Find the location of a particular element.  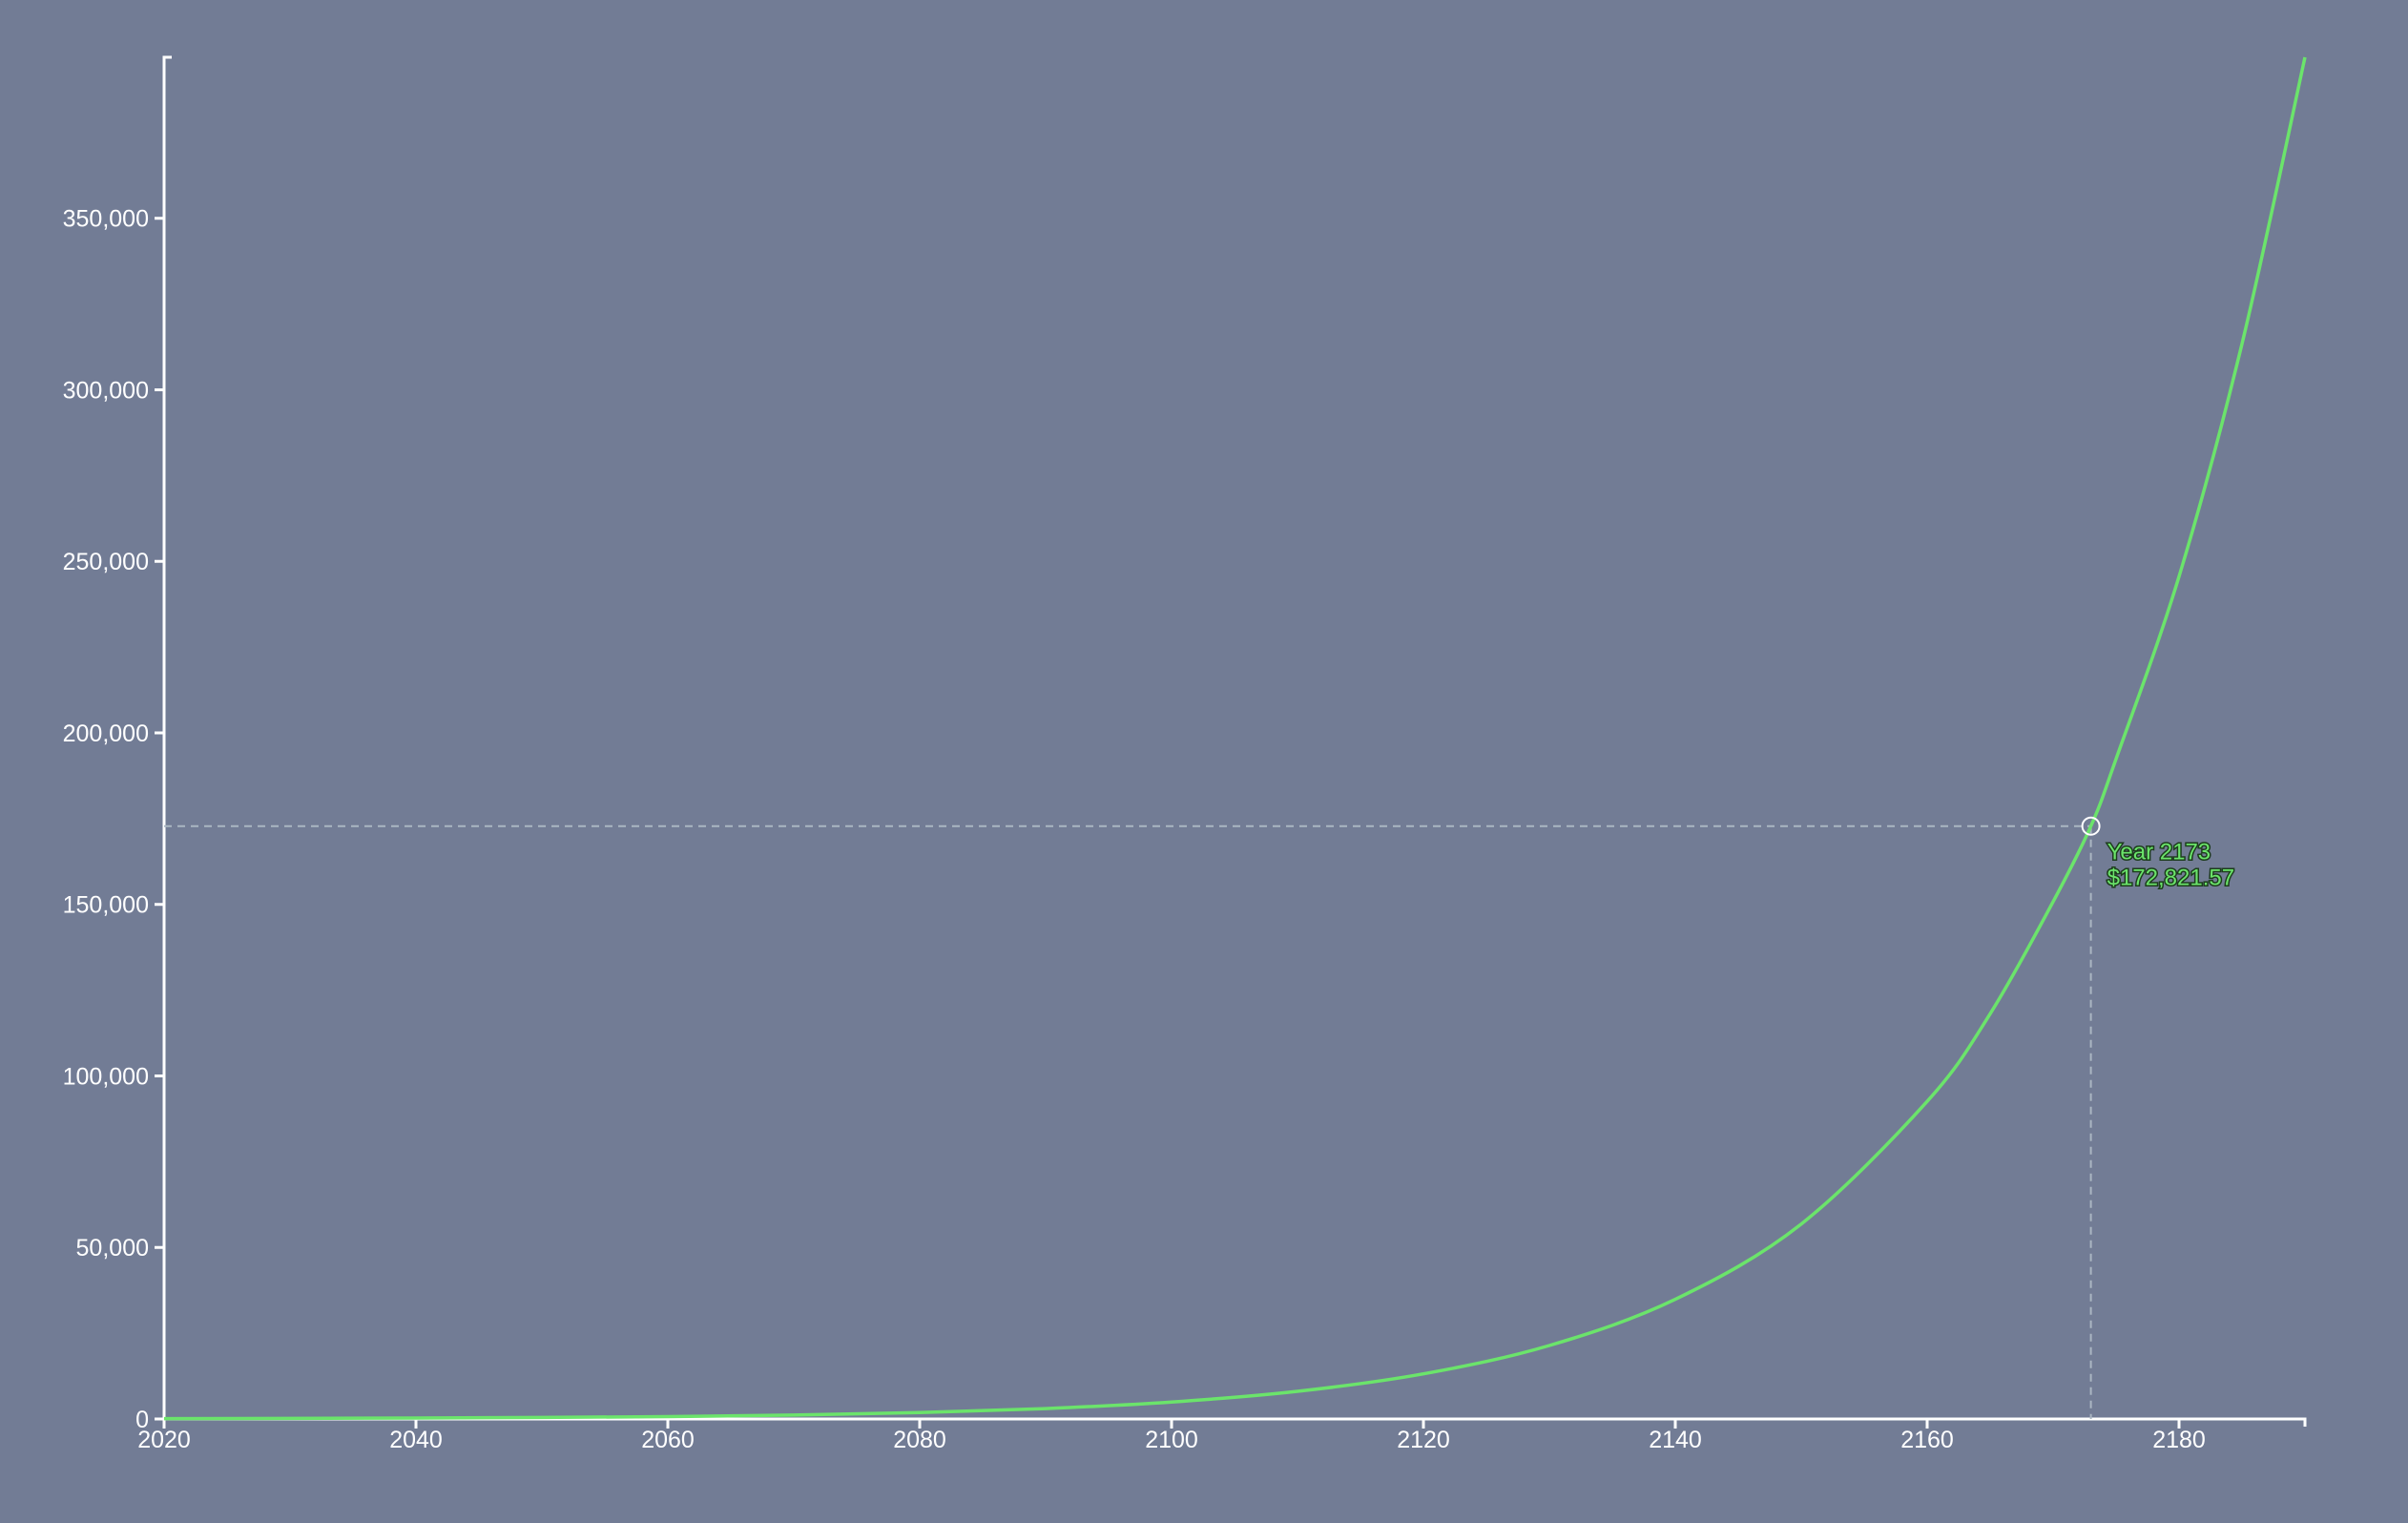

x-tick-label: 2120 is located at coordinates (1423, 1440).